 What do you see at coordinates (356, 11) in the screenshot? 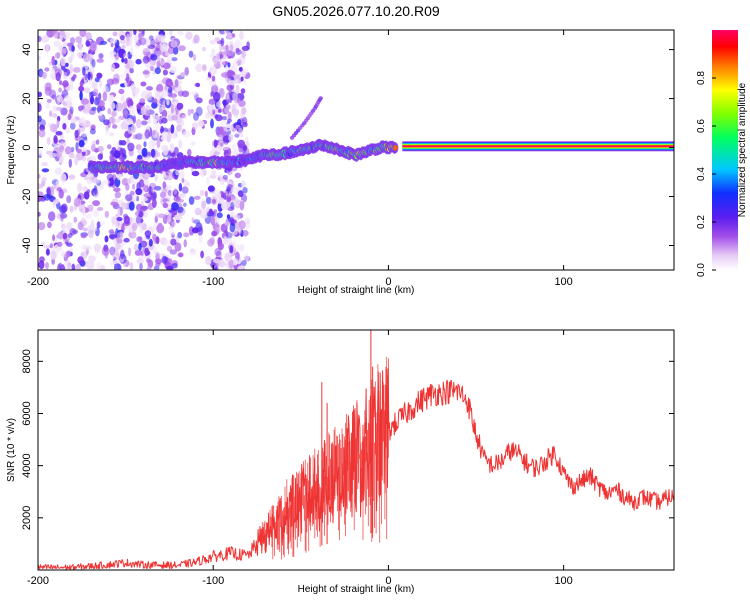
I see `chart-title: GN05.2026.077.10.20.R09` at bounding box center [356, 11].